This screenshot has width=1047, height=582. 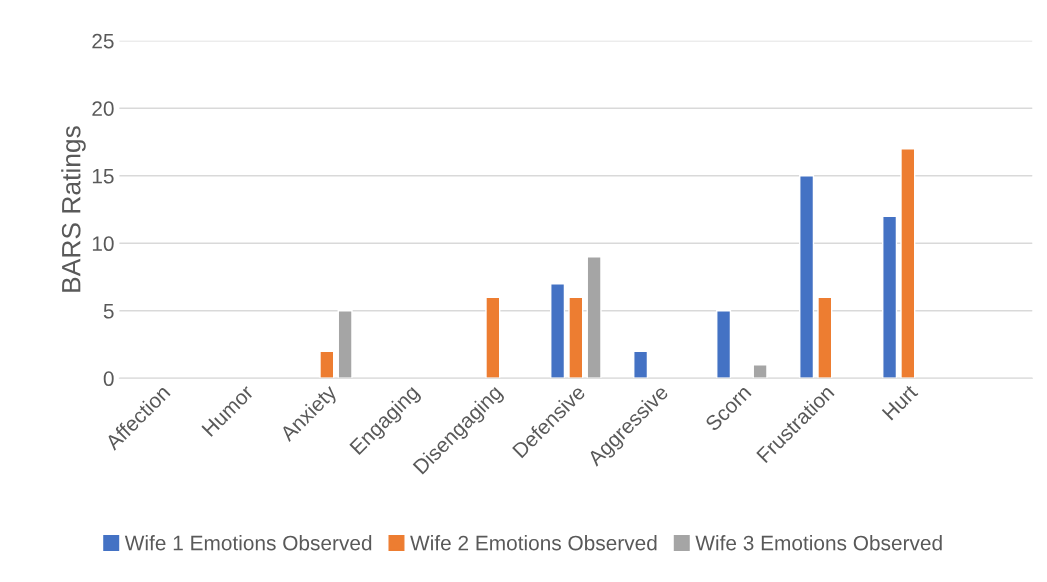 What do you see at coordinates (103, 41) in the screenshot?
I see `y-tick-label: 25` at bounding box center [103, 41].